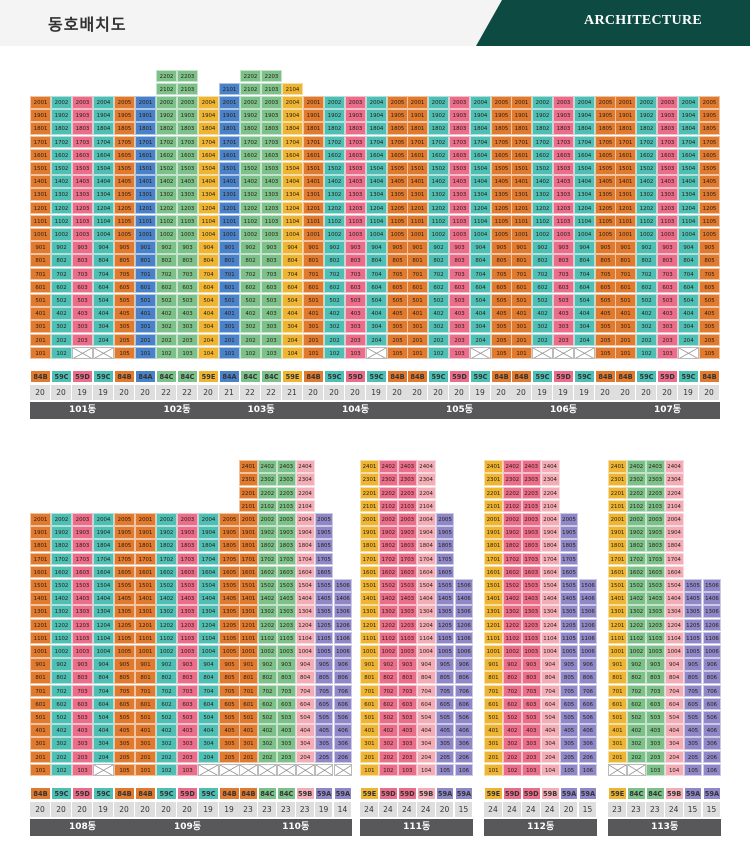  I want to click on unit-type-badge: 59C, so click(166, 793).